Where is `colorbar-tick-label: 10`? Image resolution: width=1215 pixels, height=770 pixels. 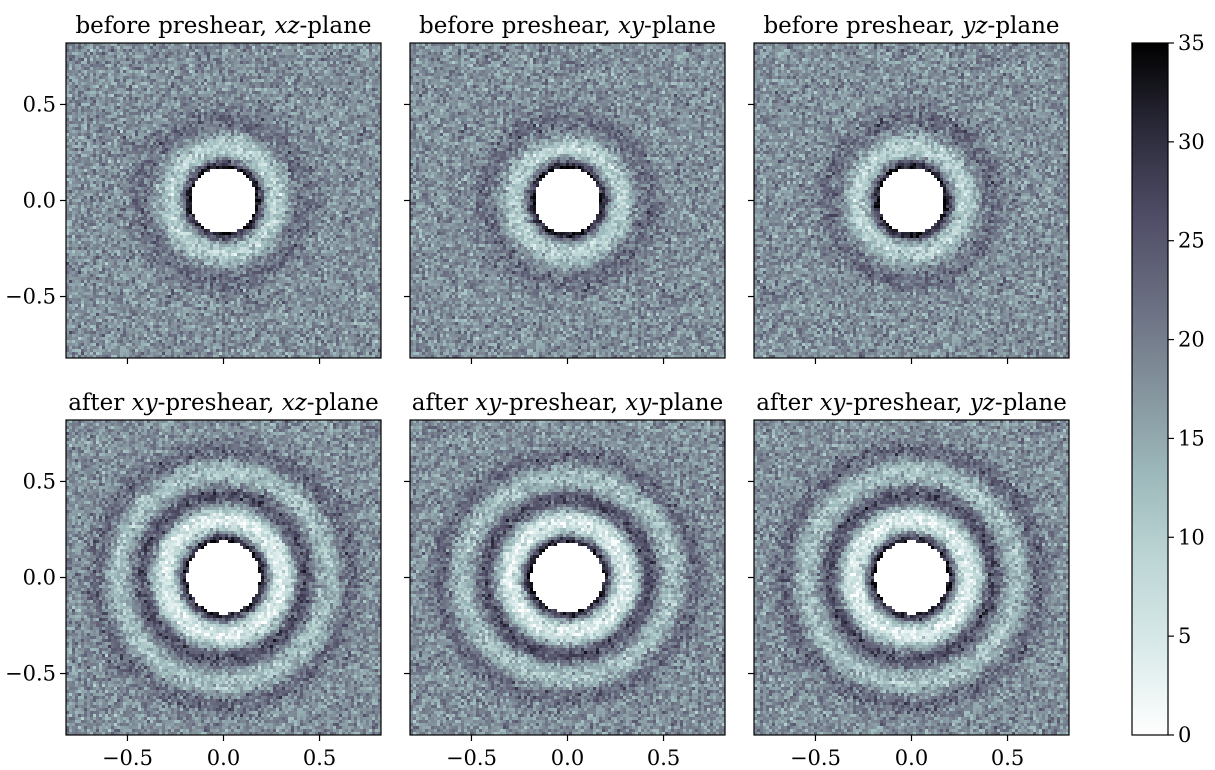
colorbar-tick-label: 10 is located at coordinates (1191, 537).